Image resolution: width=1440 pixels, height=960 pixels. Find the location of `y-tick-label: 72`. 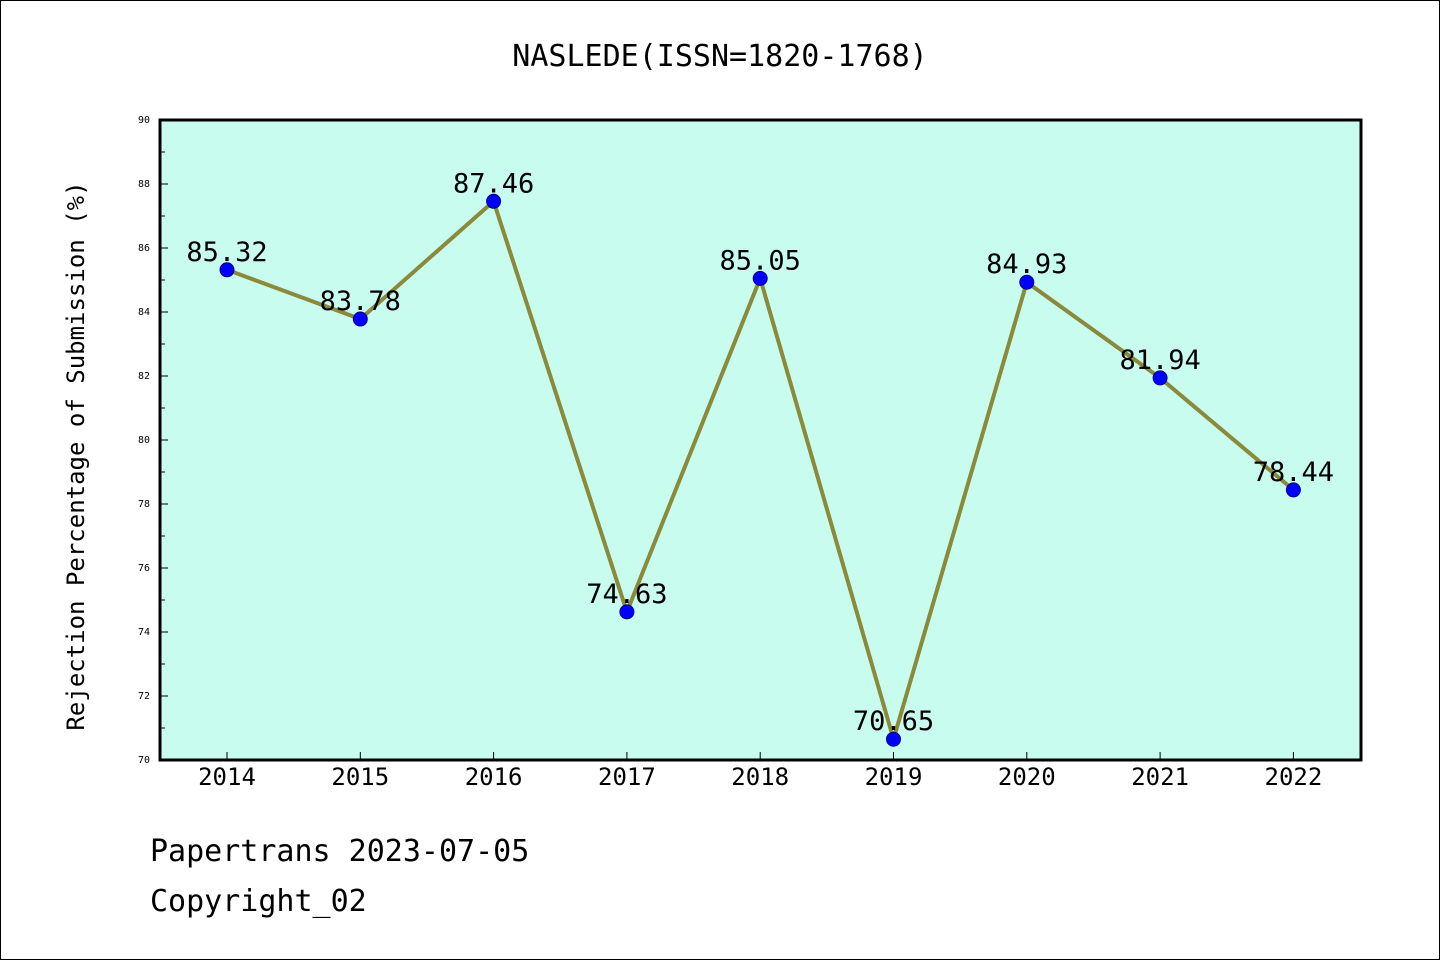

y-tick-label: 72 is located at coordinates (144, 696).